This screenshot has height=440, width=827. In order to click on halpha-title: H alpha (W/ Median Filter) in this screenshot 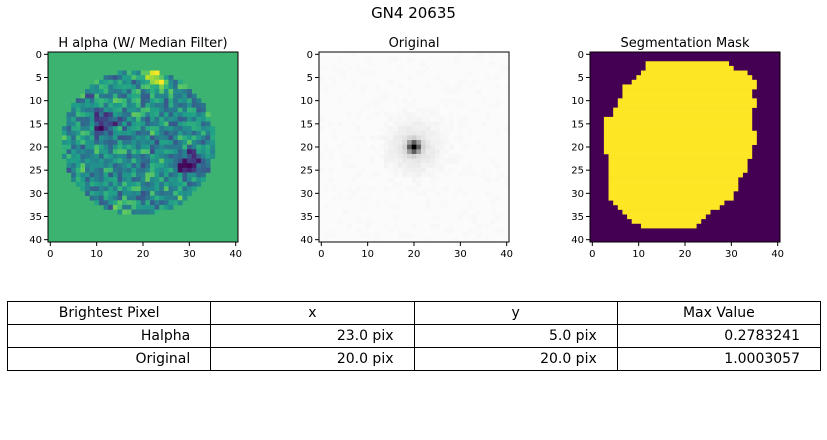, I will do `click(142, 43)`.